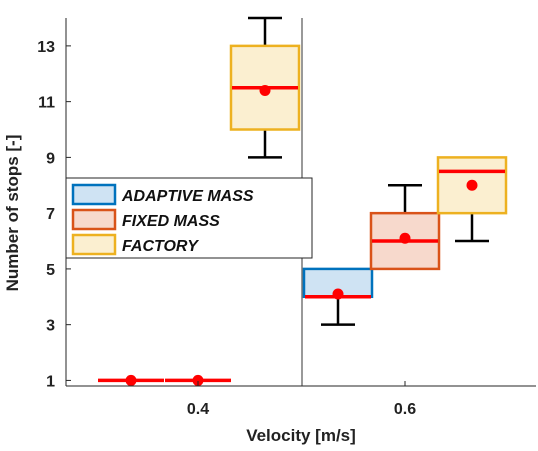 The width and height of the screenshot is (538, 451). Describe the element at coordinates (50, 381) in the screenshot. I see `y-tick-label: 1` at that location.